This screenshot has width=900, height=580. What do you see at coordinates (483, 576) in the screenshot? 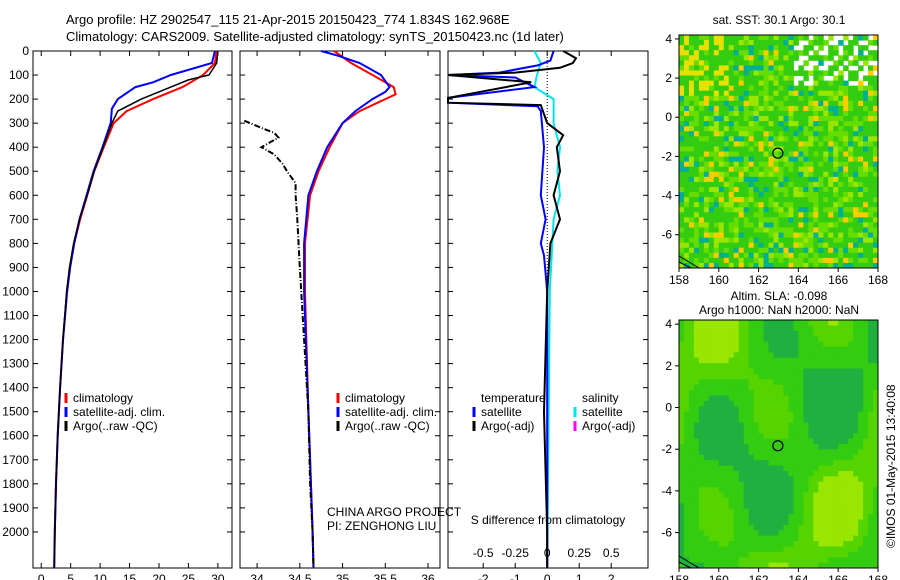
I see `x-tick-label: -2` at bounding box center [483, 576].